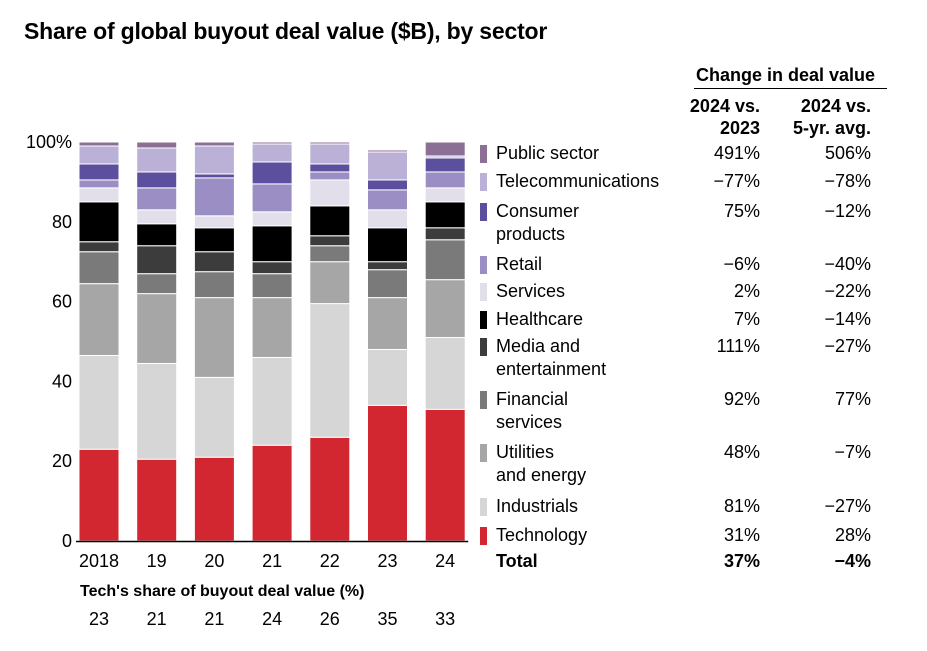  What do you see at coordinates (852, 452) in the screenshot?
I see `change-vs-5yr-avg: −7%` at bounding box center [852, 452].